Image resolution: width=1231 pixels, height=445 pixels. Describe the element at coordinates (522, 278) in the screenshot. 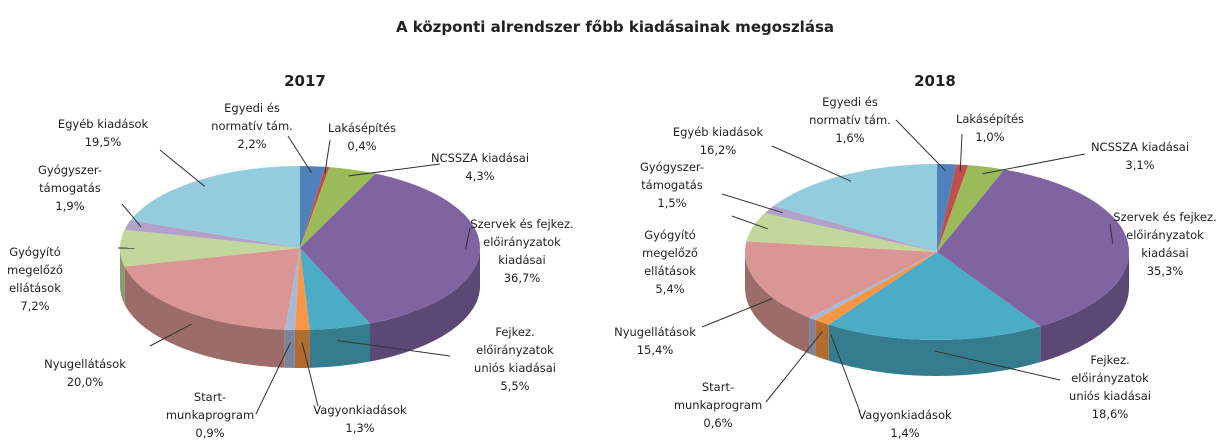

I see `value-label: 36,7%` at that location.